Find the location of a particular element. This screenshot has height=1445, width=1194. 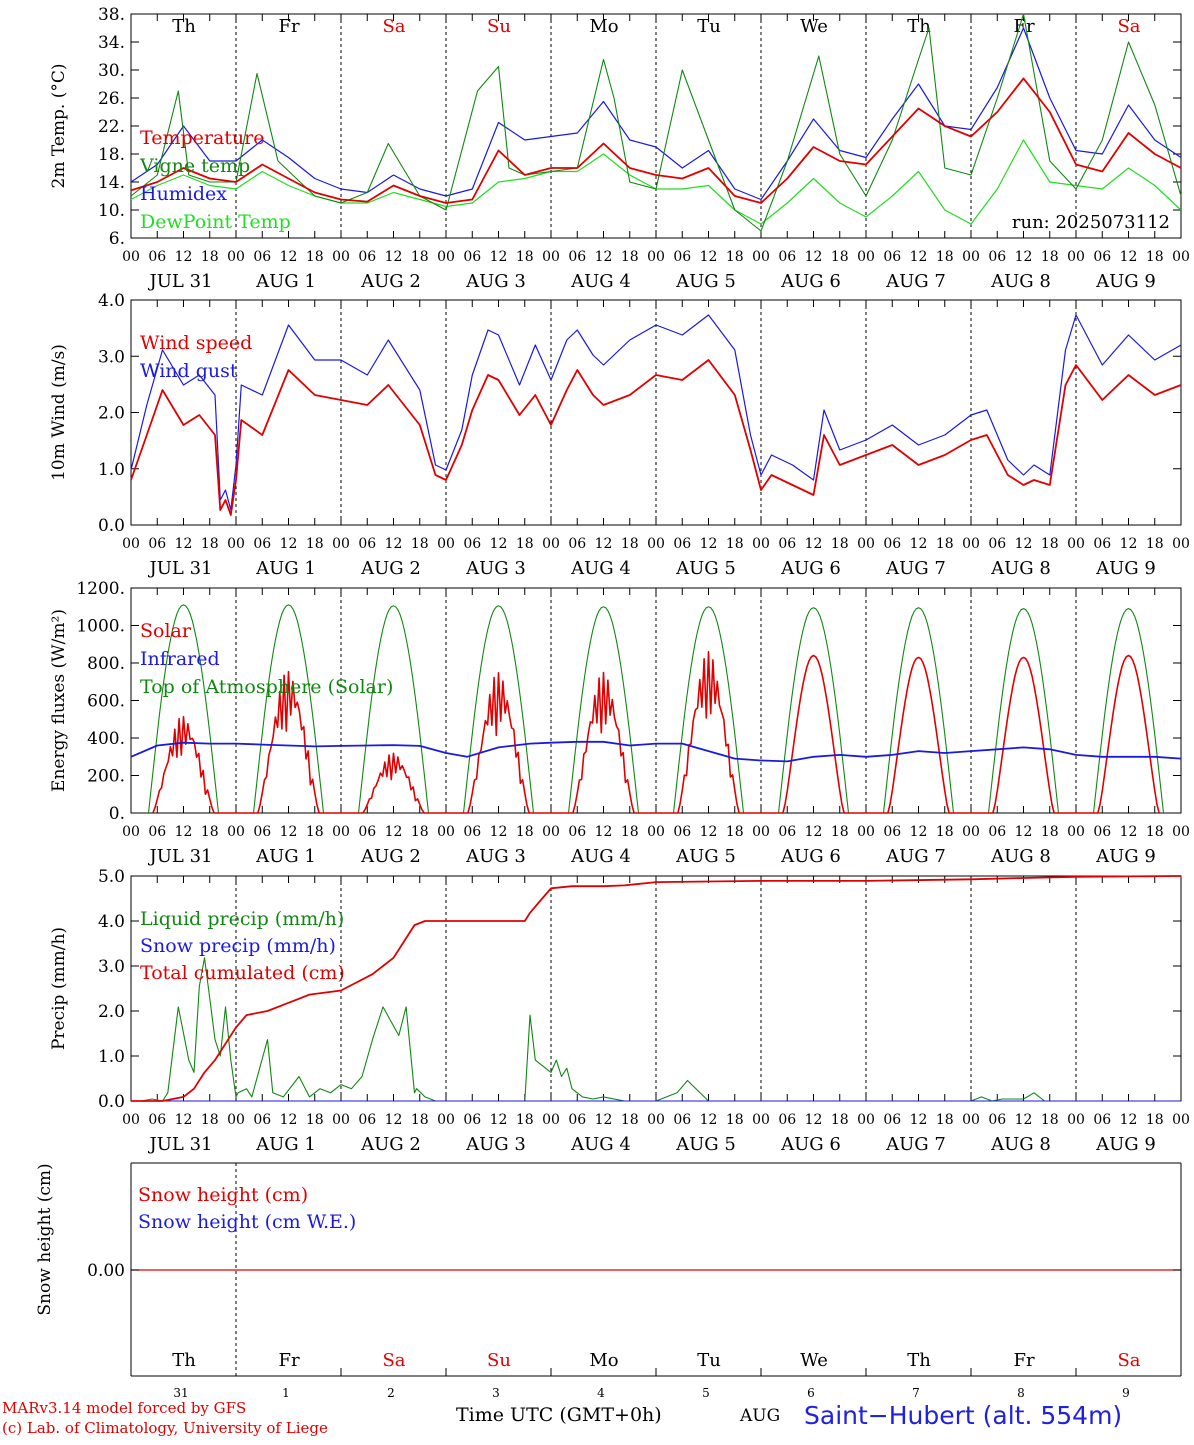

y-tick-label: 30. is located at coordinates (111, 71).